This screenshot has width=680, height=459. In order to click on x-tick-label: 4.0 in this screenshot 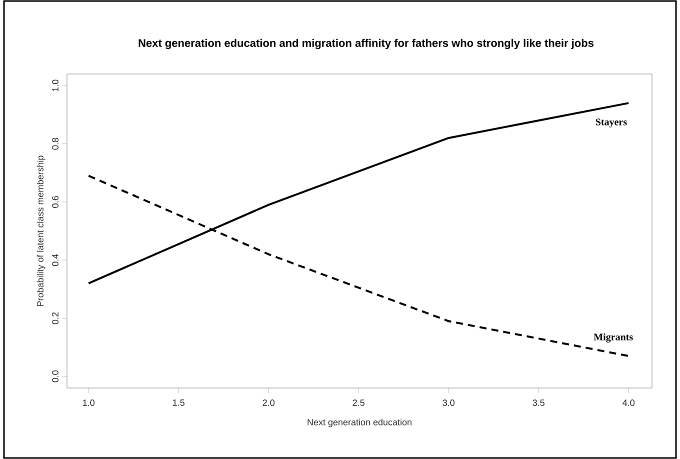, I will do `click(628, 403)`.